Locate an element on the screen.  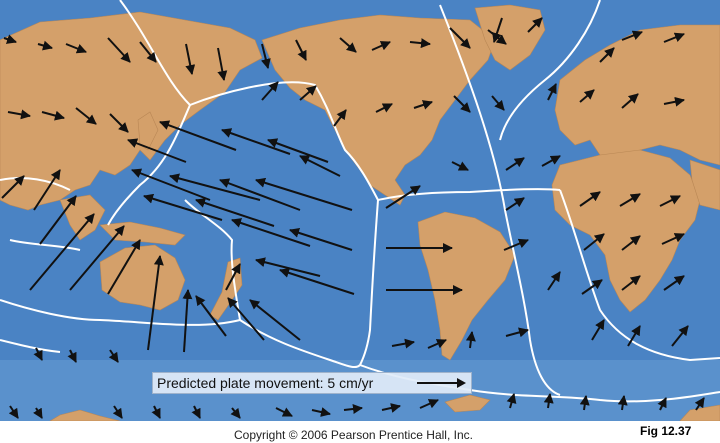
footer is located at coordinates (360, 432).